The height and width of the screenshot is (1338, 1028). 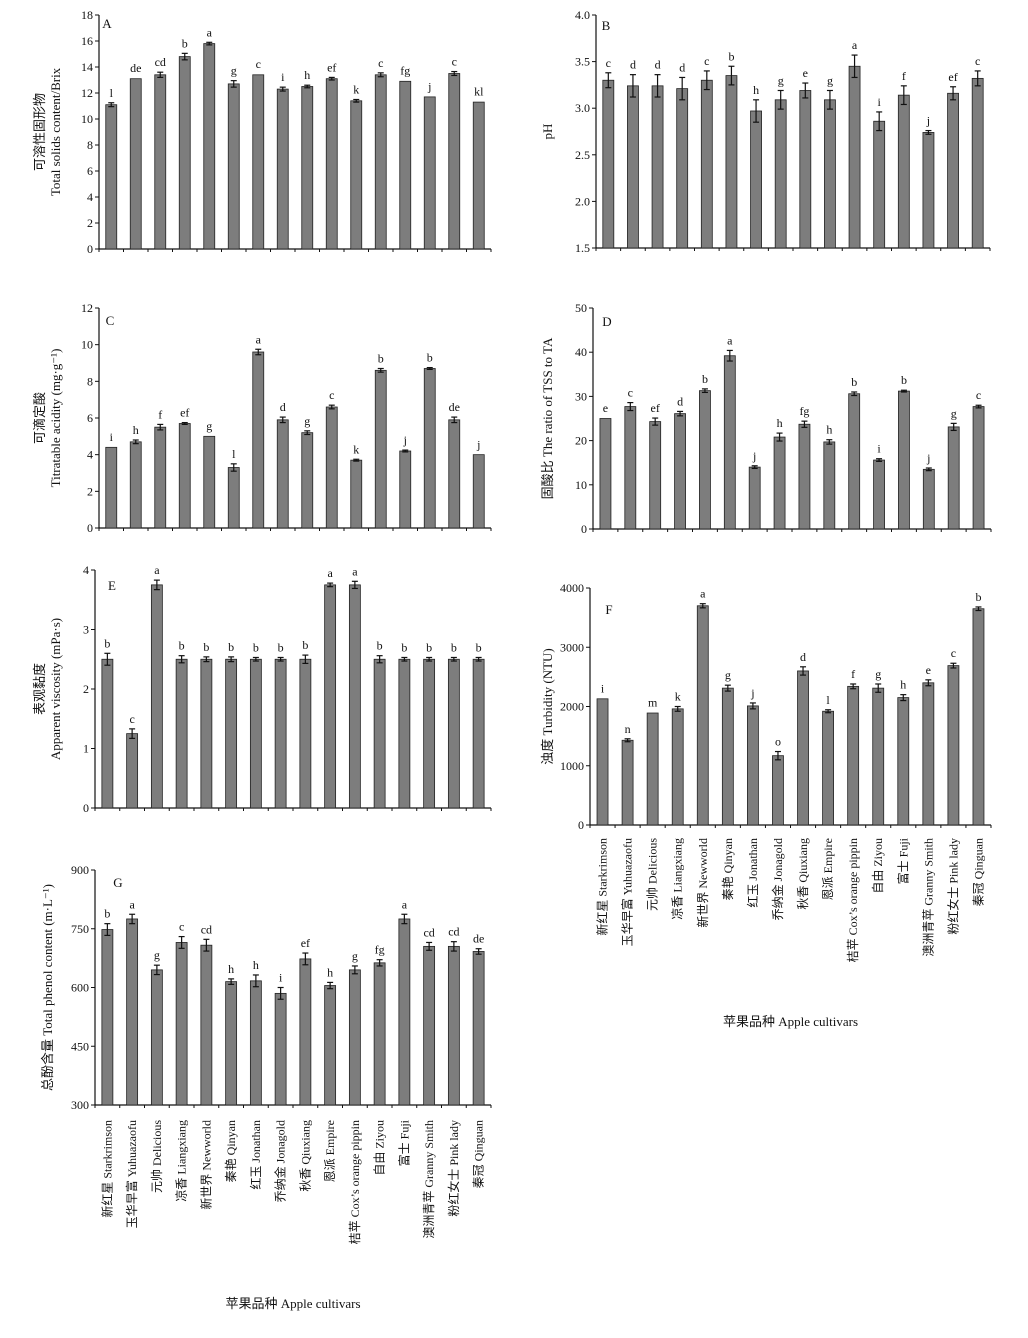 I want to click on significance-letter: e, so click(x=928, y=670).